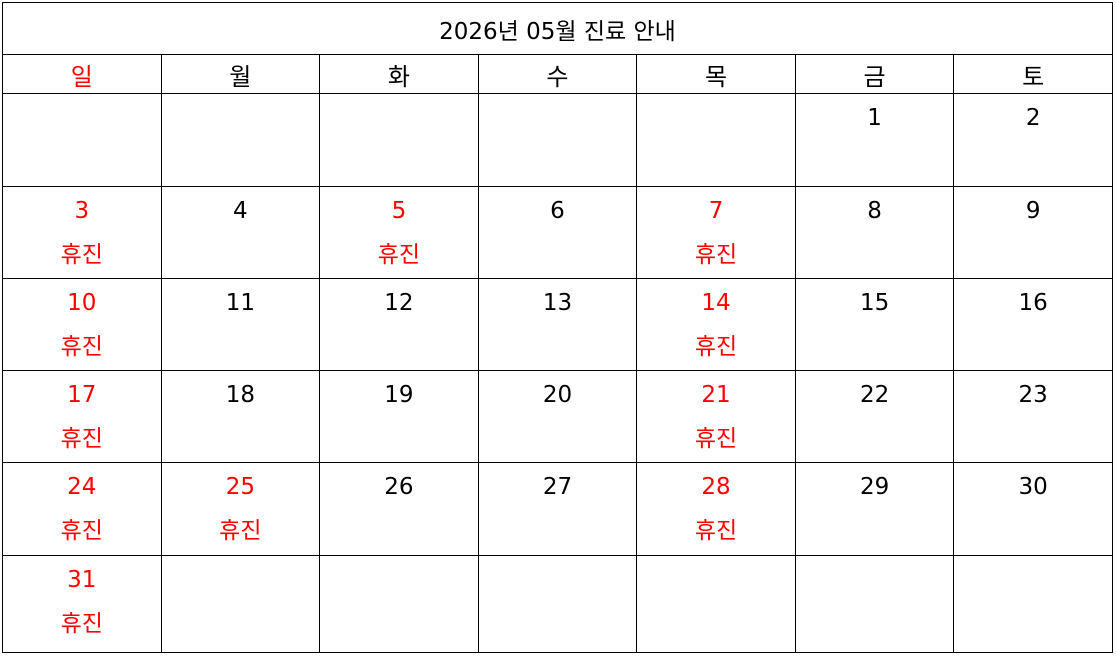 This screenshot has width=1116, height=656. I want to click on day-number: 10, so click(82, 302).